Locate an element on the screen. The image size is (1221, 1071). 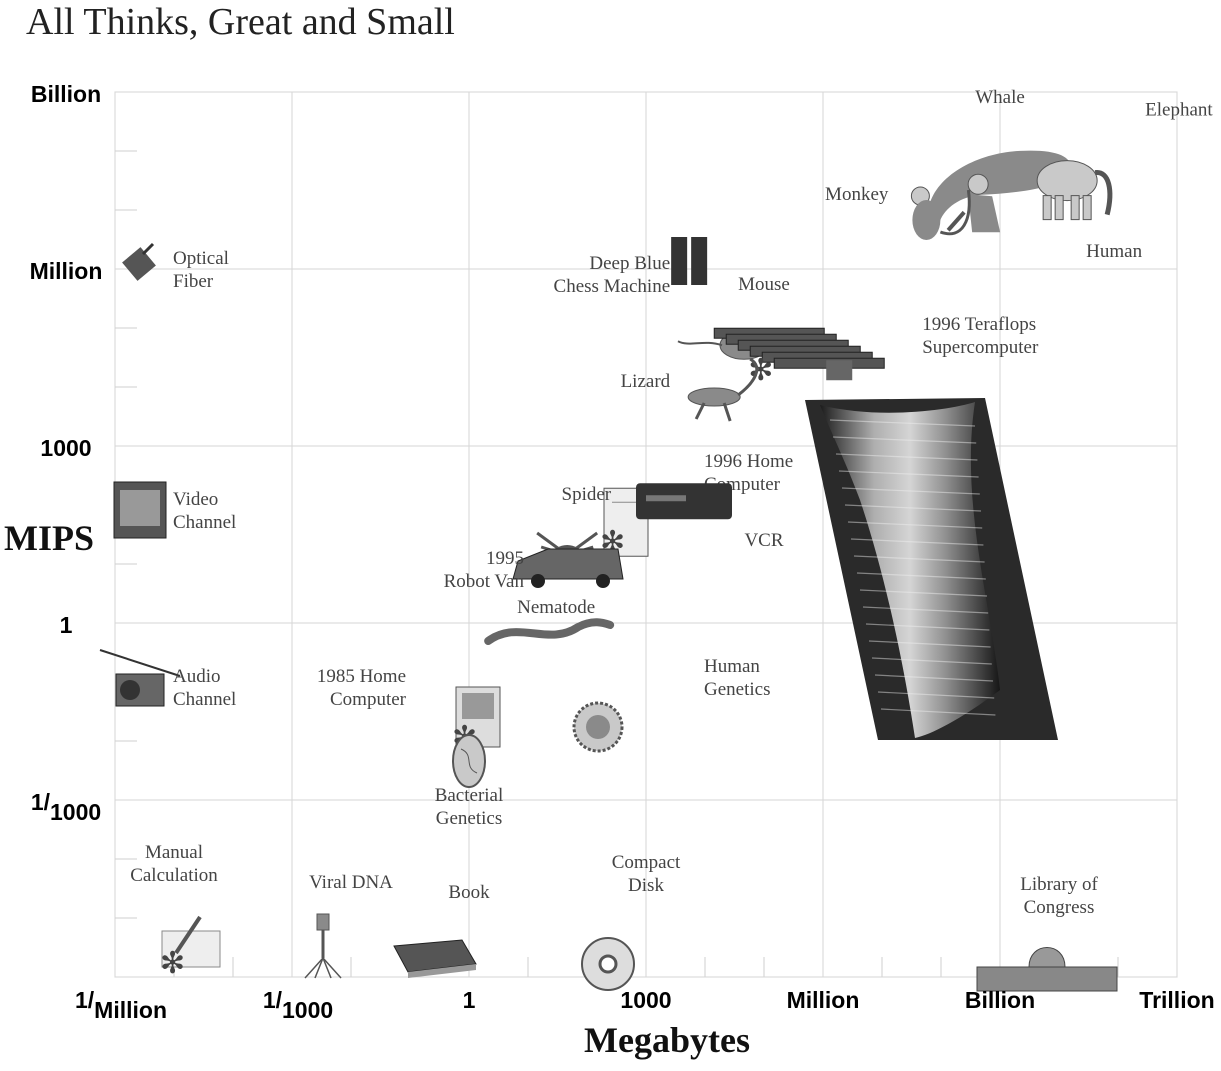
robot-van-icon is located at coordinates (568, 568).